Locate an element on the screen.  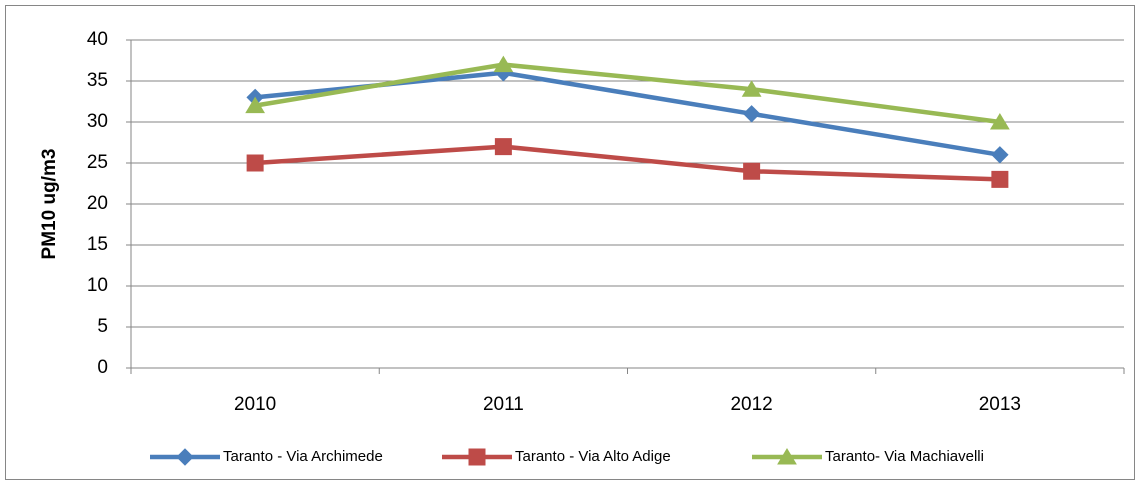
x-tick-label: 2012 is located at coordinates (751, 404).